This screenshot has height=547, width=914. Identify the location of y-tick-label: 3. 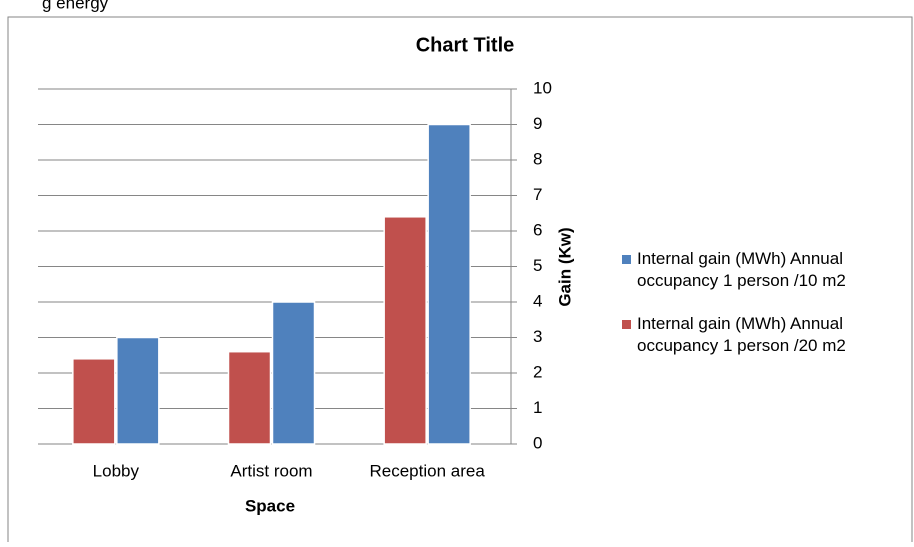
(537, 336).